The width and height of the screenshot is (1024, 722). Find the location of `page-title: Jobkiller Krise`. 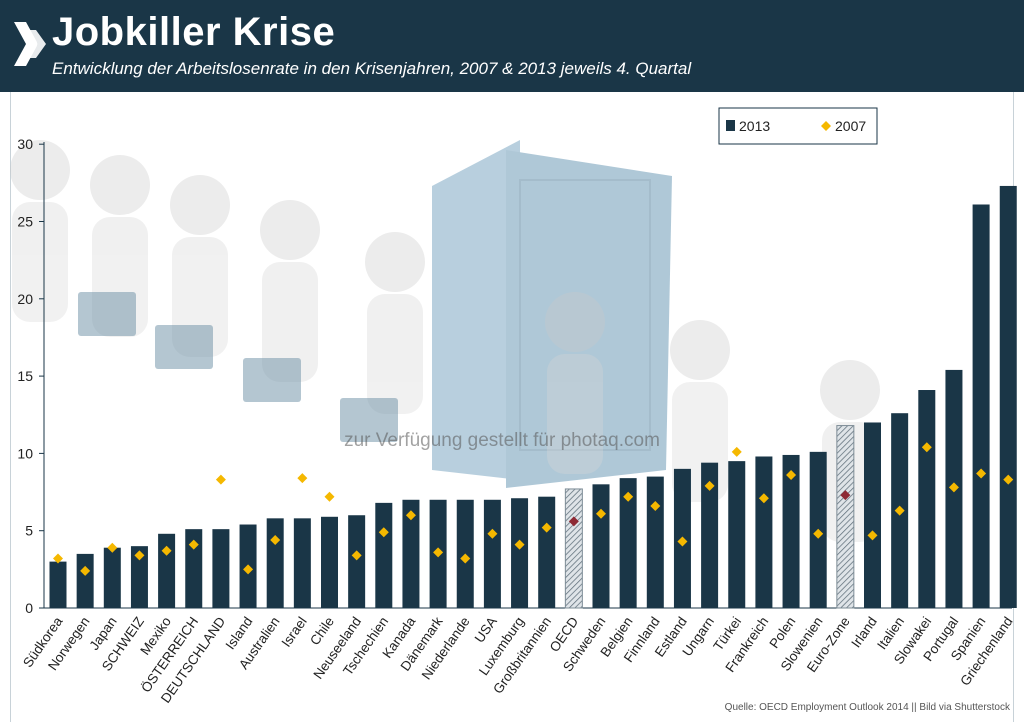

page-title: Jobkiller Krise is located at coordinates (194, 32).